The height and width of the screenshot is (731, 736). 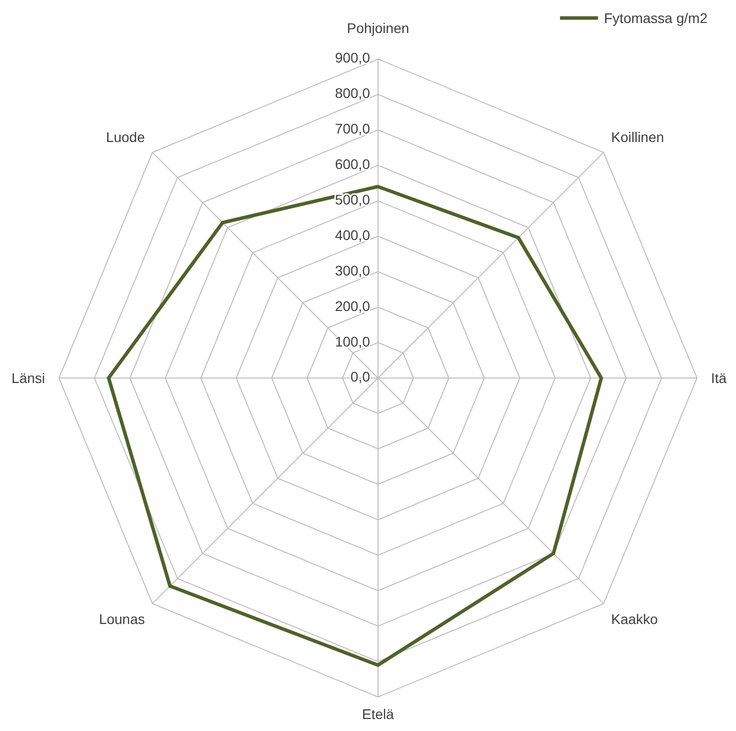 What do you see at coordinates (352, 234) in the screenshot?
I see `y-tick-label: 400,0` at bounding box center [352, 234].